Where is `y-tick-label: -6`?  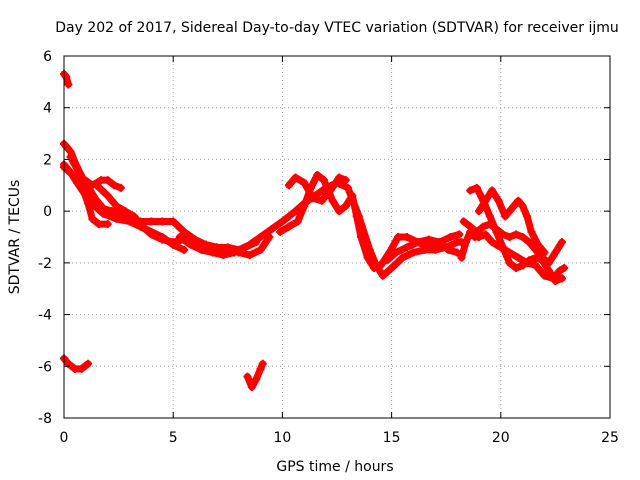
y-tick-label: -6 is located at coordinates (45, 367).